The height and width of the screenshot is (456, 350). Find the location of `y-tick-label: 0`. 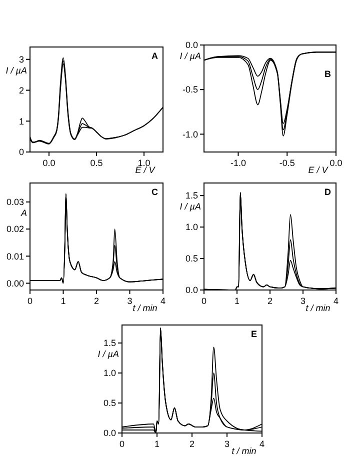

y-tick-label: 0 is located at coordinates (21, 152).